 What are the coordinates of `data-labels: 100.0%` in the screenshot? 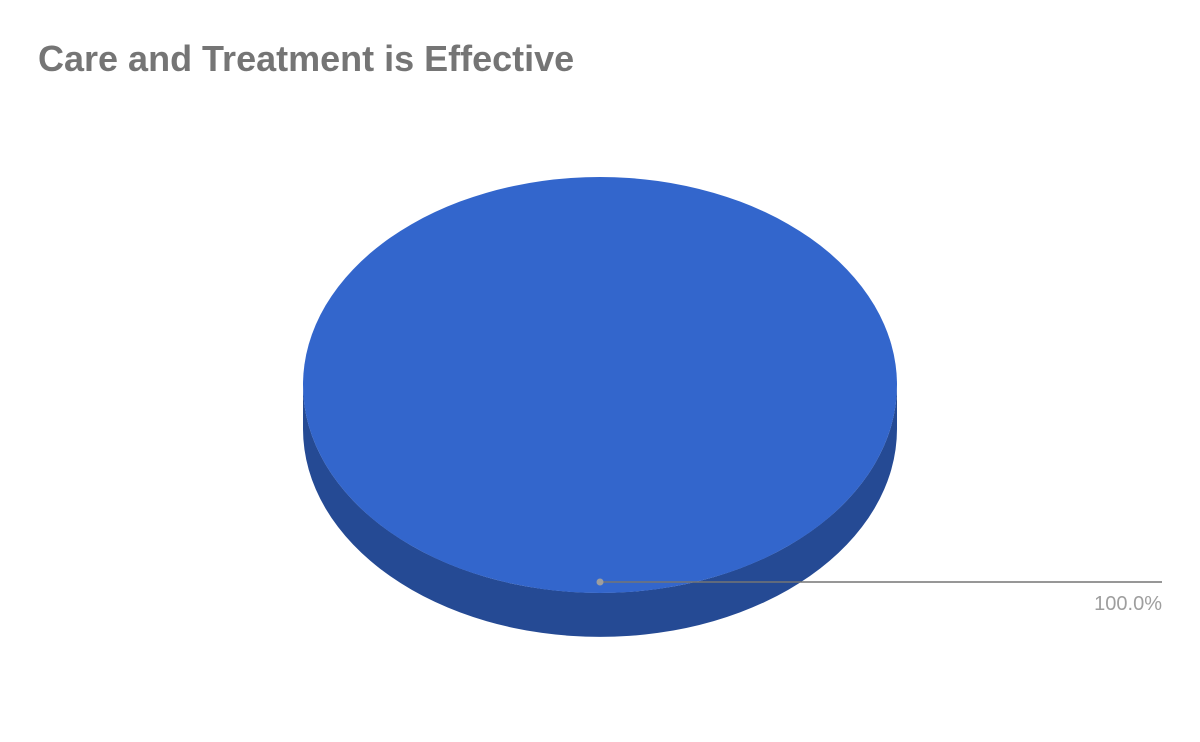 It's located at (879, 596).